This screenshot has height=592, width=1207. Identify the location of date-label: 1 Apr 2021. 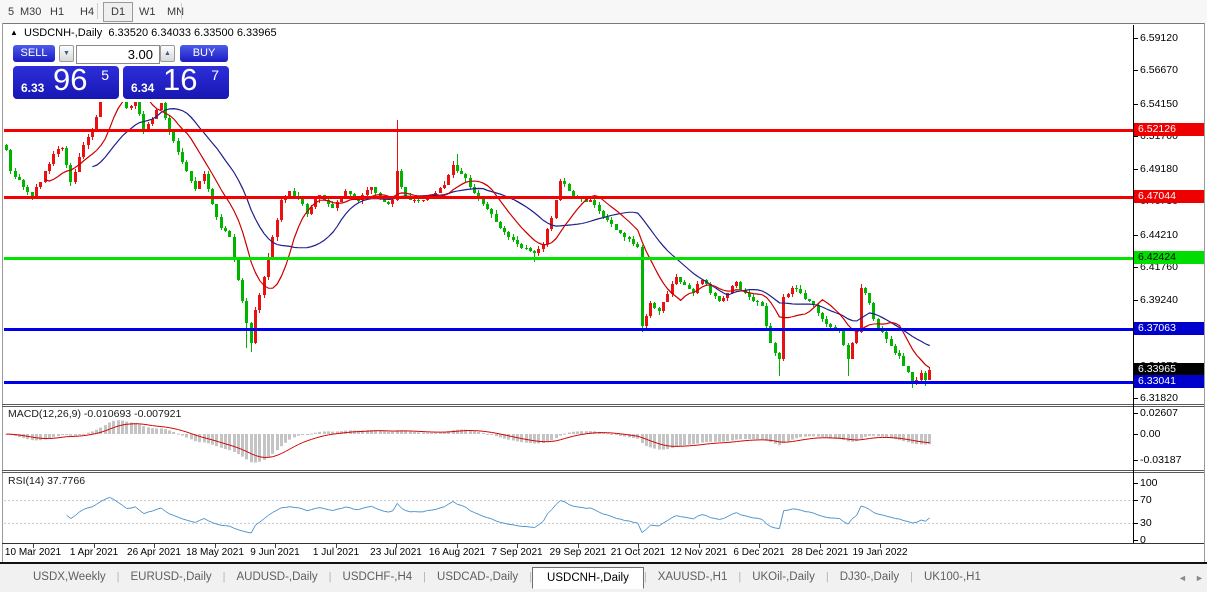
(94, 552).